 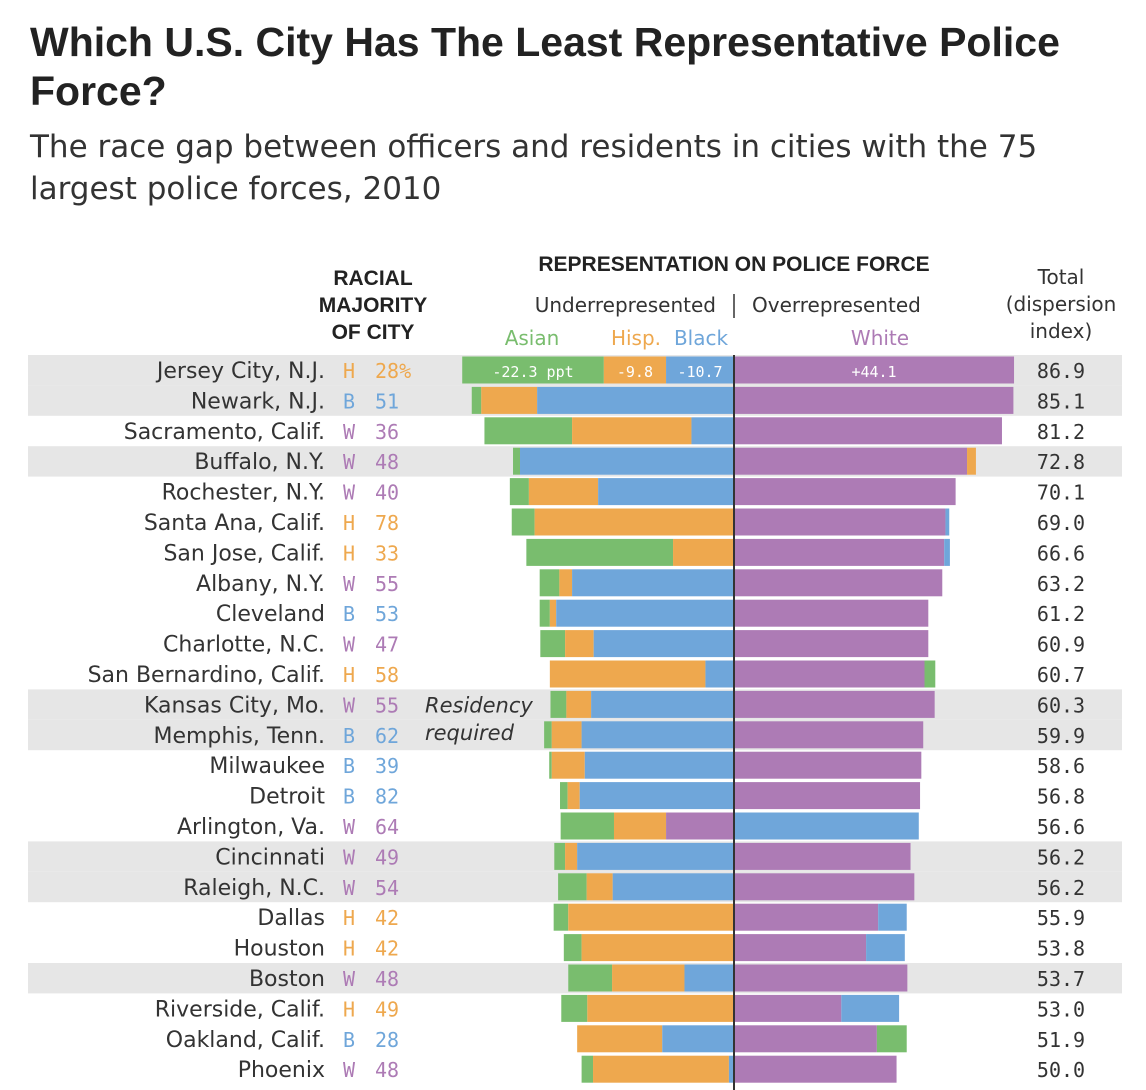 What do you see at coordinates (387, 1009) in the screenshot?
I see `majority-percent: 49` at bounding box center [387, 1009].